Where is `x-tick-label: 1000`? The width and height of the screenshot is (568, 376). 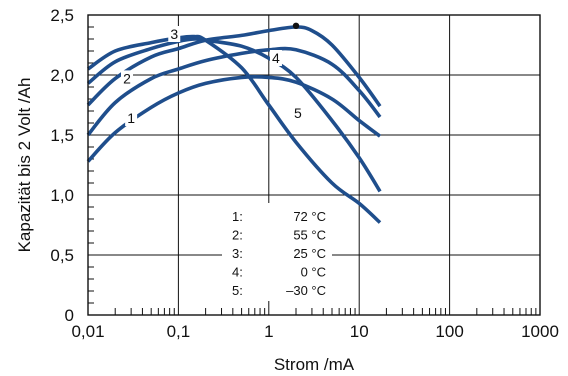 x-tick-label: 1000 is located at coordinates (540, 331).